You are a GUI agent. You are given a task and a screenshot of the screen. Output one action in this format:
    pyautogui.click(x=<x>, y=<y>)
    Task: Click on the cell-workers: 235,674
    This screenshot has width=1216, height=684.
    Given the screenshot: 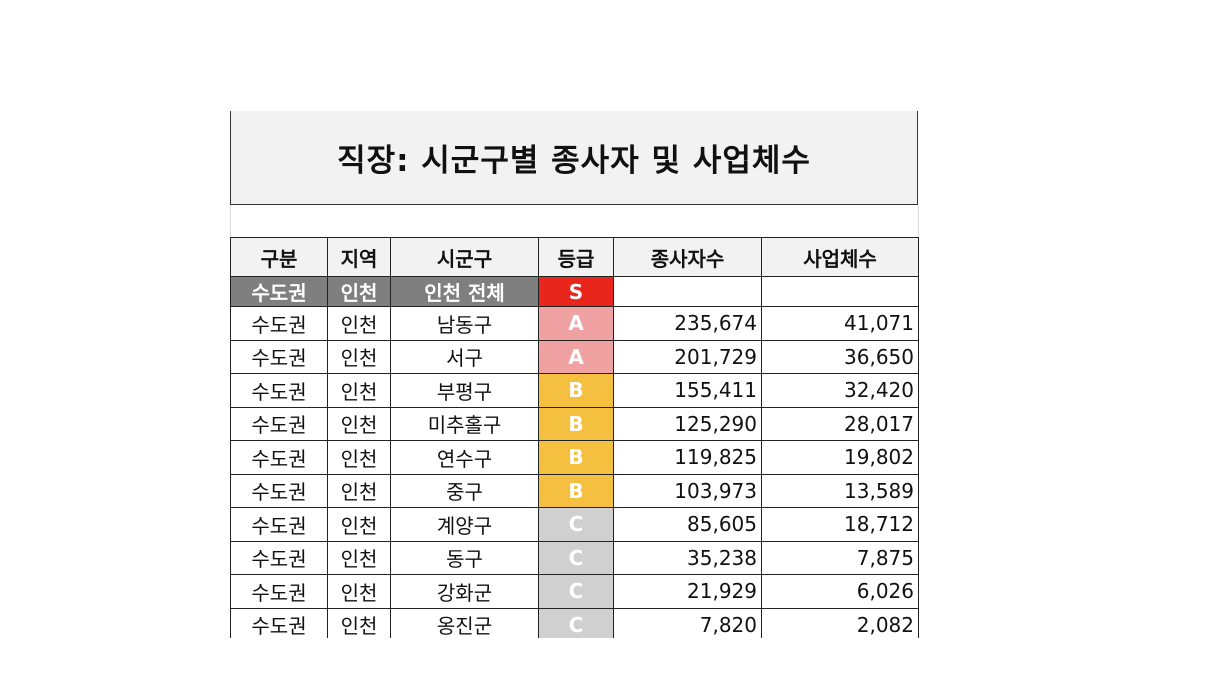 What is the action you would take?
    pyautogui.click(x=687, y=323)
    